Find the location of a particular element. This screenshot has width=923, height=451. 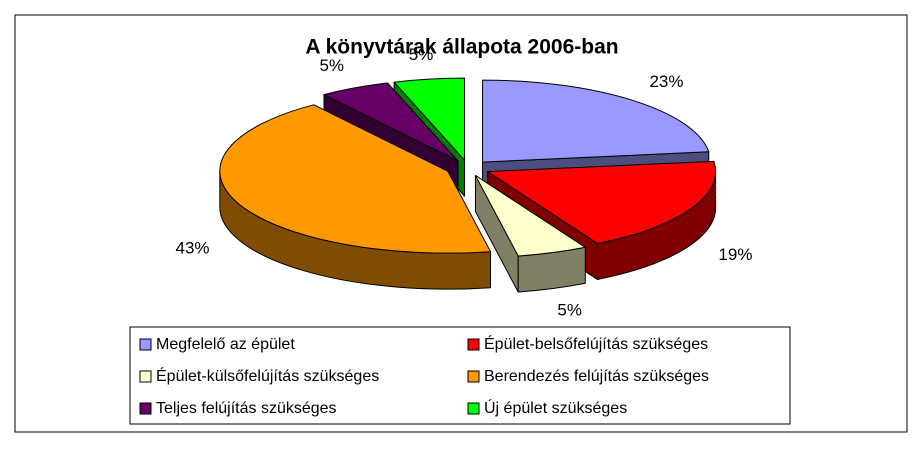

data-label: 43% is located at coordinates (193, 248).